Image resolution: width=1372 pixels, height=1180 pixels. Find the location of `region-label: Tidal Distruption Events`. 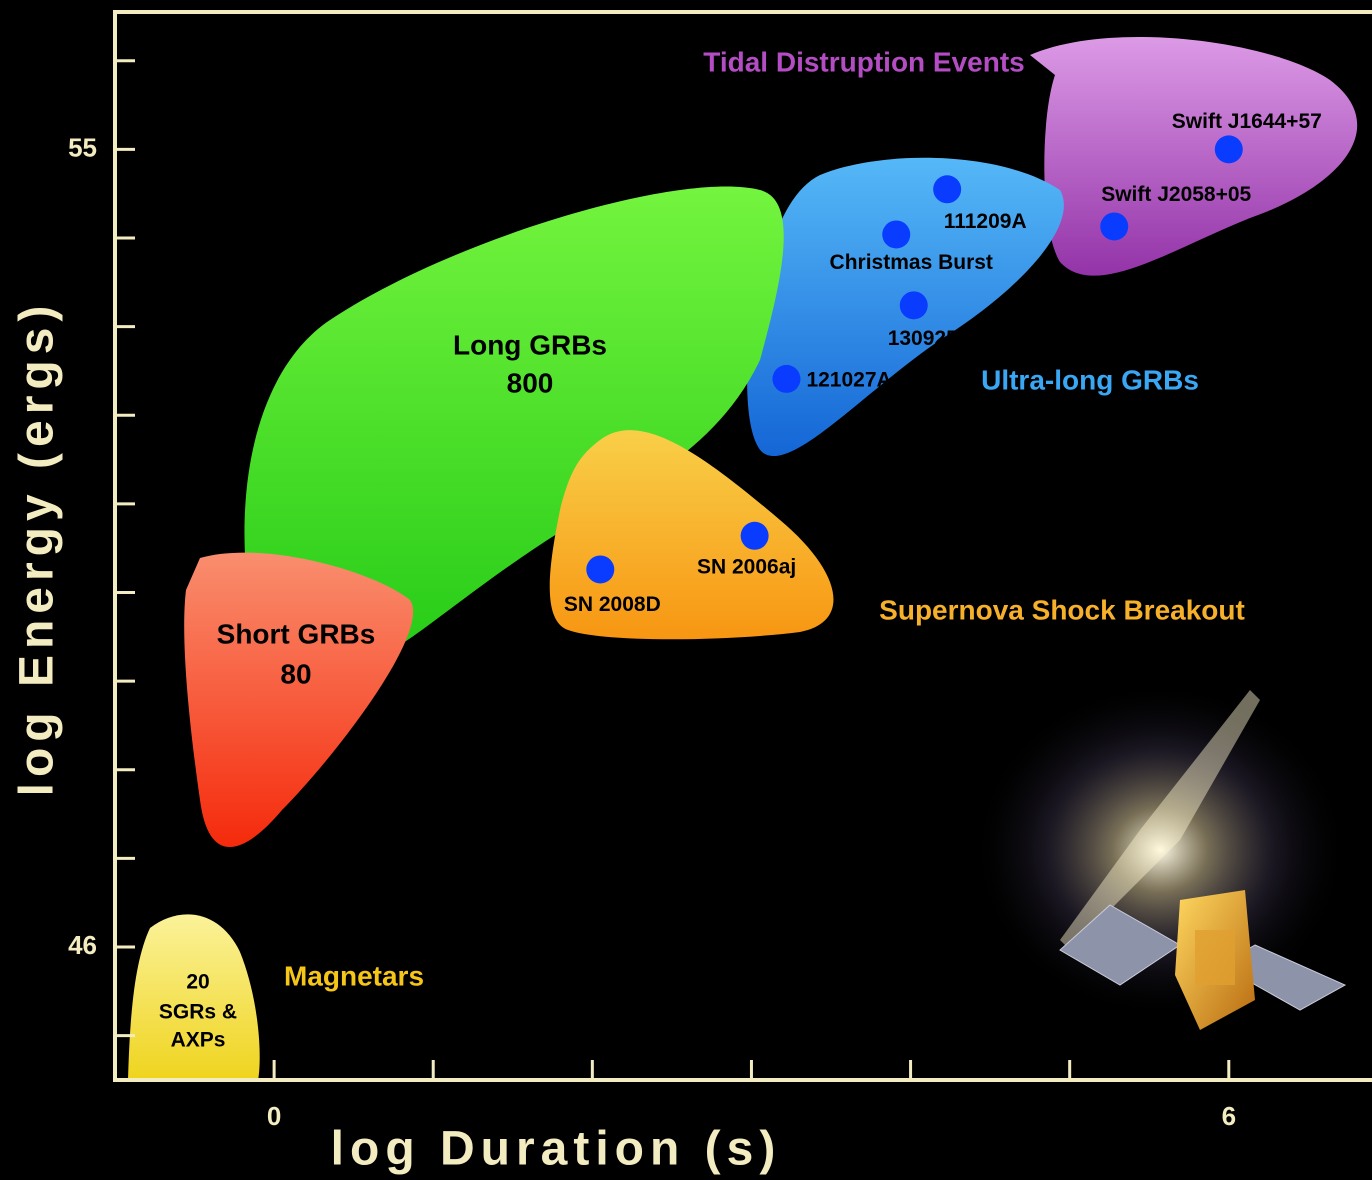

region-label: Tidal Distruption Events is located at coordinates (864, 61).